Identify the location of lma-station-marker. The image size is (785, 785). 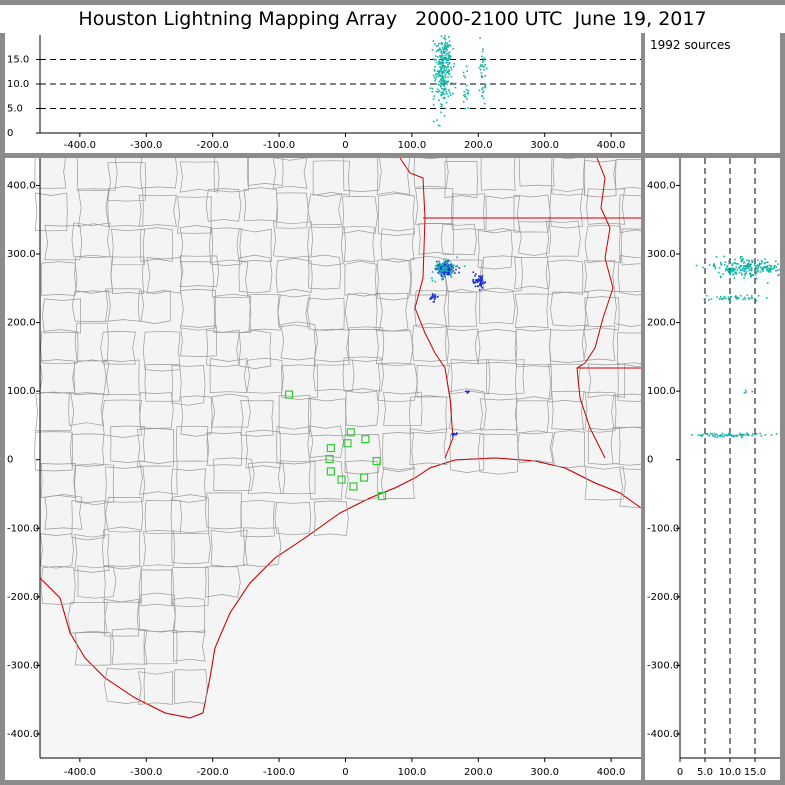
(364, 477).